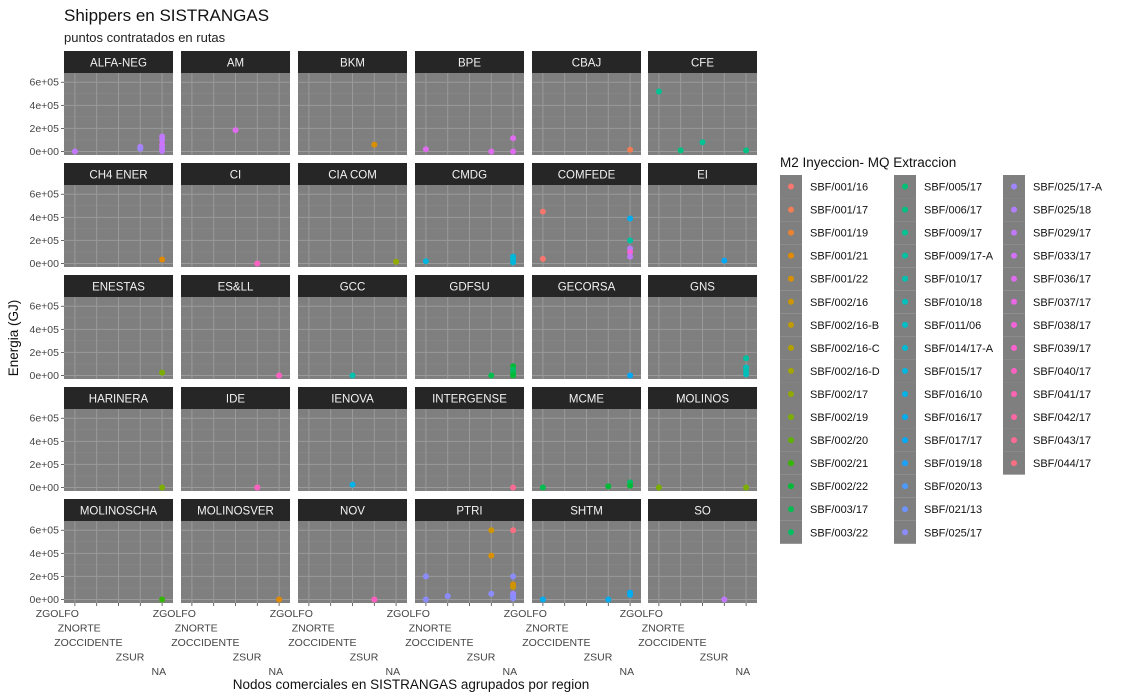 This screenshot has height=699, width=1122. I want to click on facet-strip-label: ENESTAS, so click(118, 288).